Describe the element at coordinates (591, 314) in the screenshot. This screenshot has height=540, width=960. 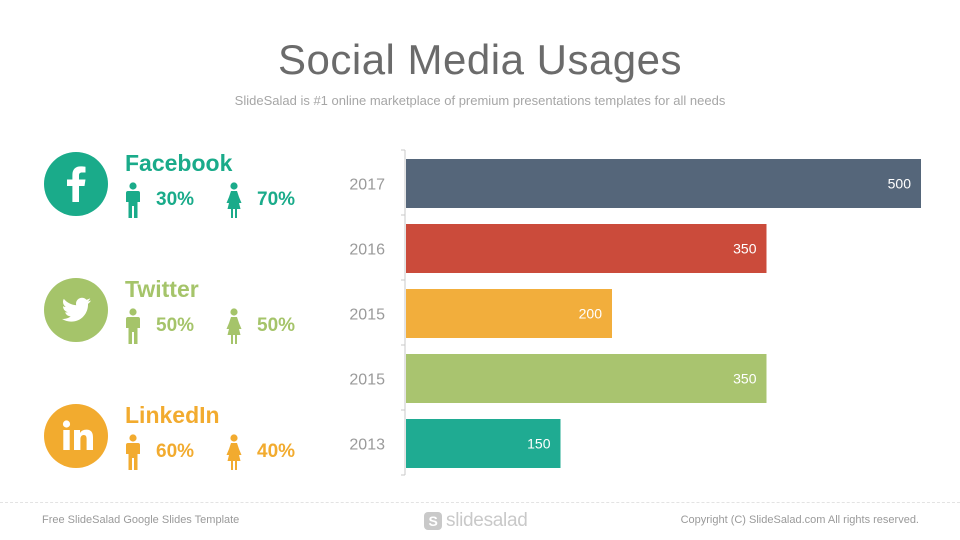
I see `bar-value-label: 200` at that location.